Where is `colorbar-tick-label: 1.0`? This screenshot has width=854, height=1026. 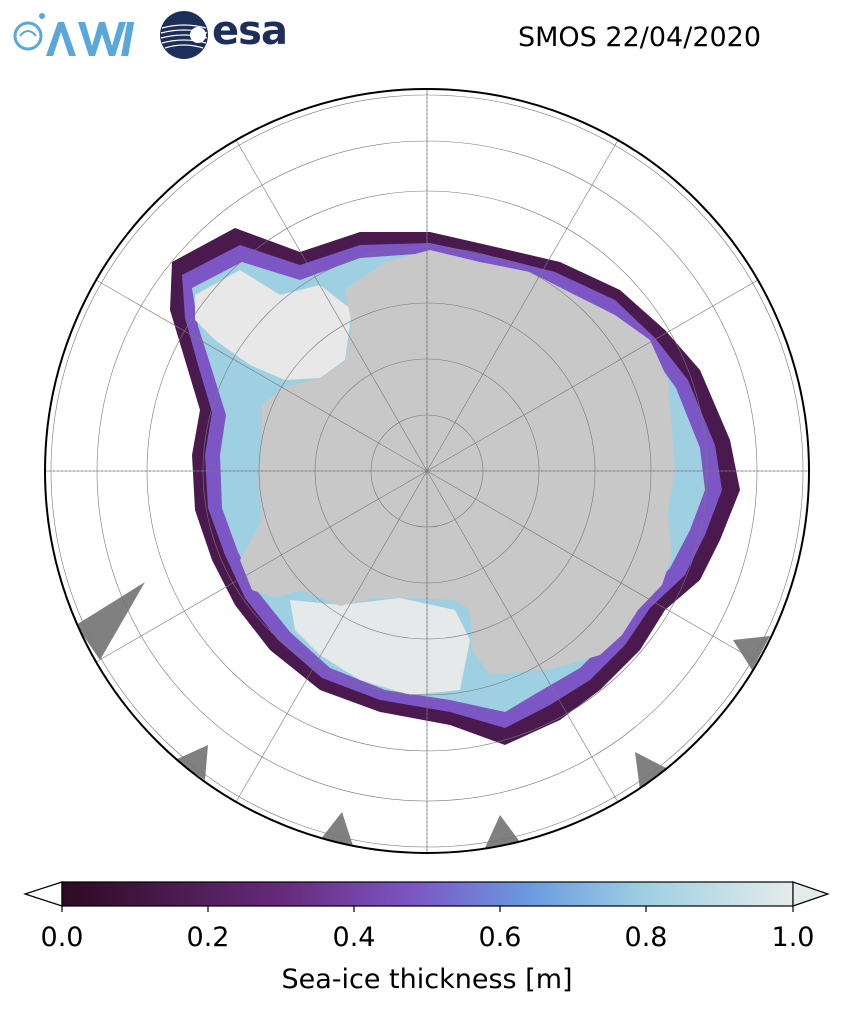 colorbar-tick-label: 1.0 is located at coordinates (793, 937).